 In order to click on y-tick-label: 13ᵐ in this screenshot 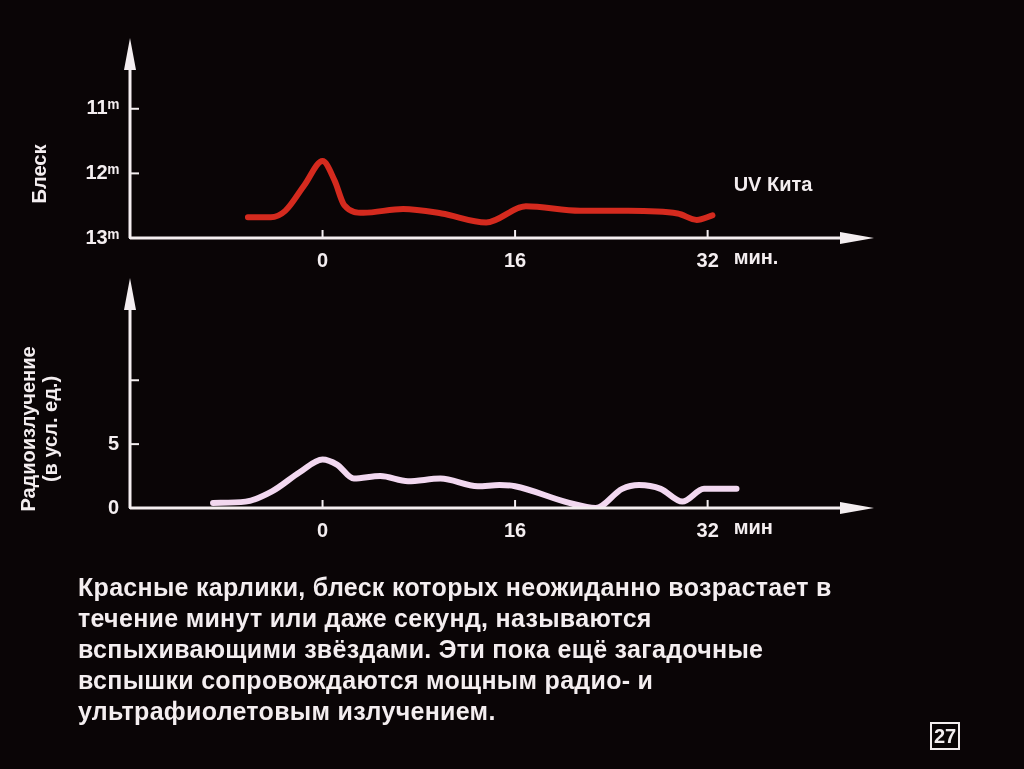, I will do `click(102, 236)`.